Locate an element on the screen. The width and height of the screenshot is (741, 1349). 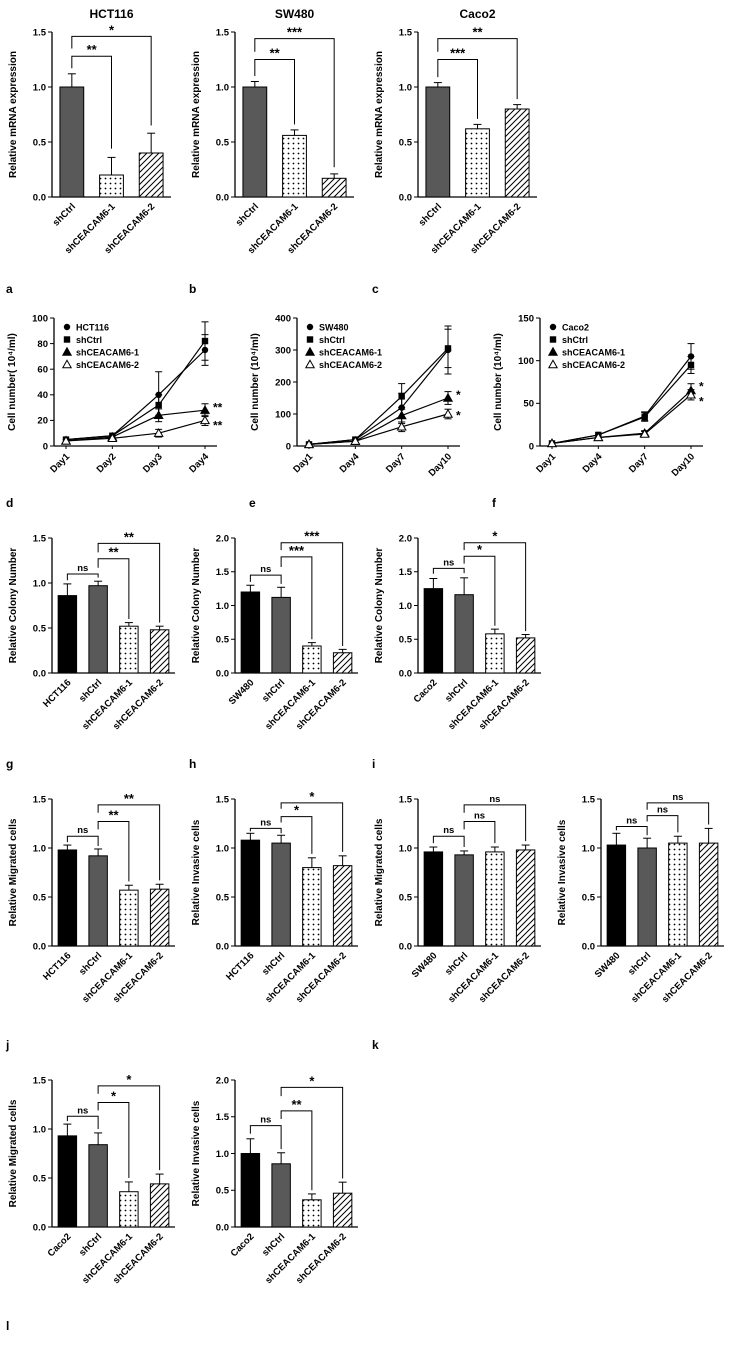
panel-letter-a: a is located at coordinates (9, 289).